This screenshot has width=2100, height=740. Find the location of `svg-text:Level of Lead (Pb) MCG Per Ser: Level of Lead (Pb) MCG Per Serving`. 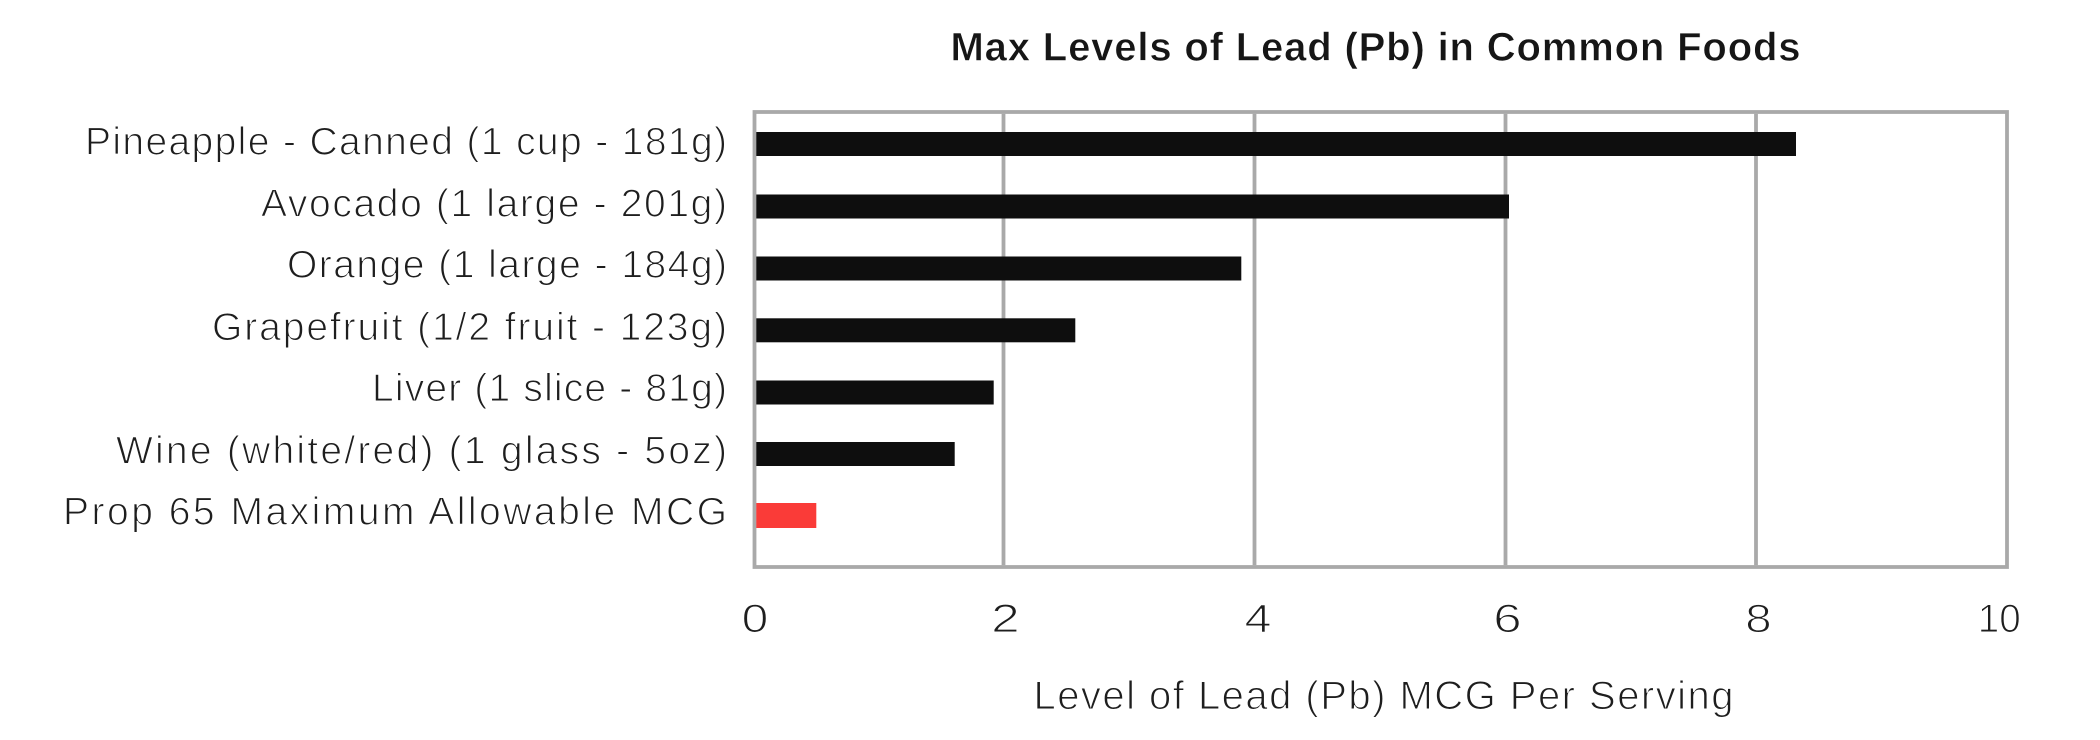

svg-text:Level of Lead (Pb) MCG Per Ser: Level of Lead (Pb) MCG Per Serving is located at coordinates (1384, 696).